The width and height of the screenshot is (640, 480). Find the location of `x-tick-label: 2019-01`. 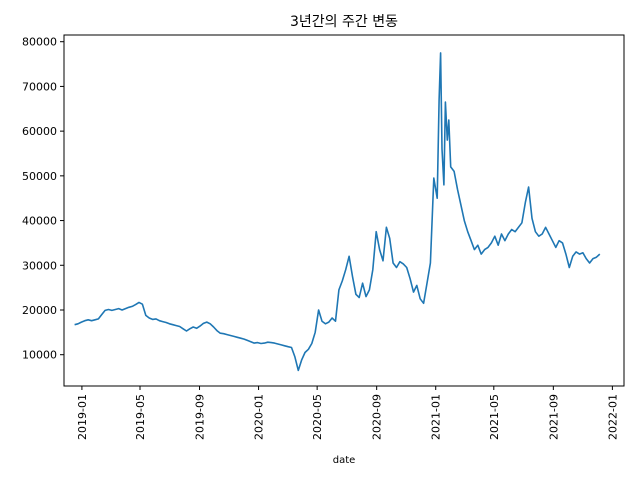

x-tick-label: 2019-01 is located at coordinates (82, 417).